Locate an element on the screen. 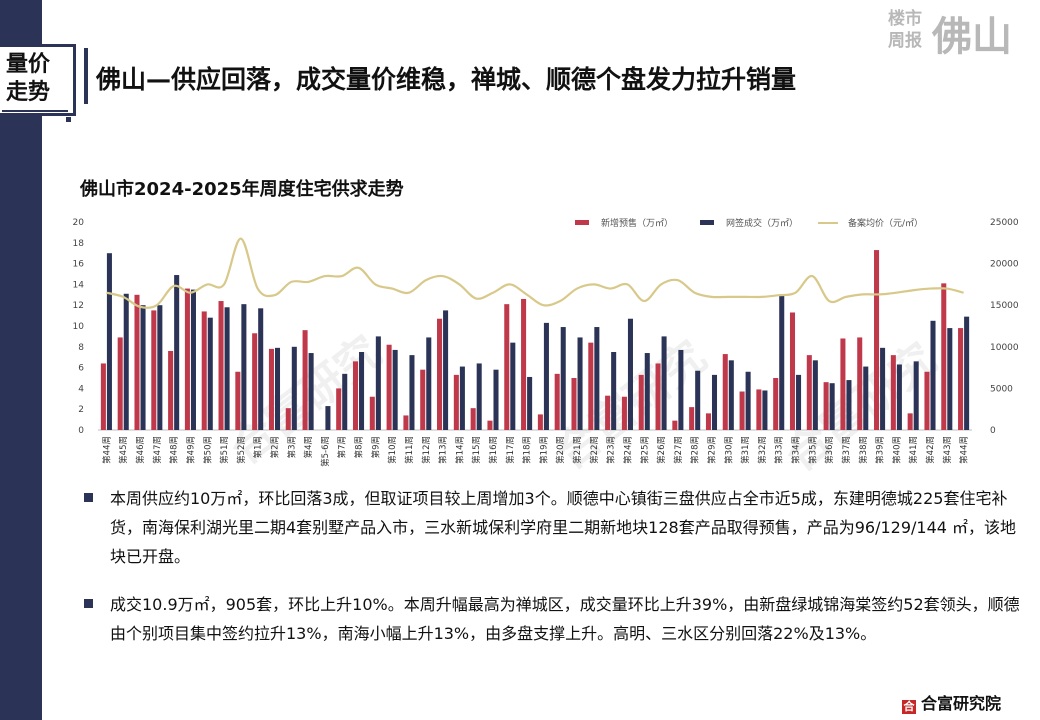  y-left-tick-label: 20 is located at coordinates (79, 223).